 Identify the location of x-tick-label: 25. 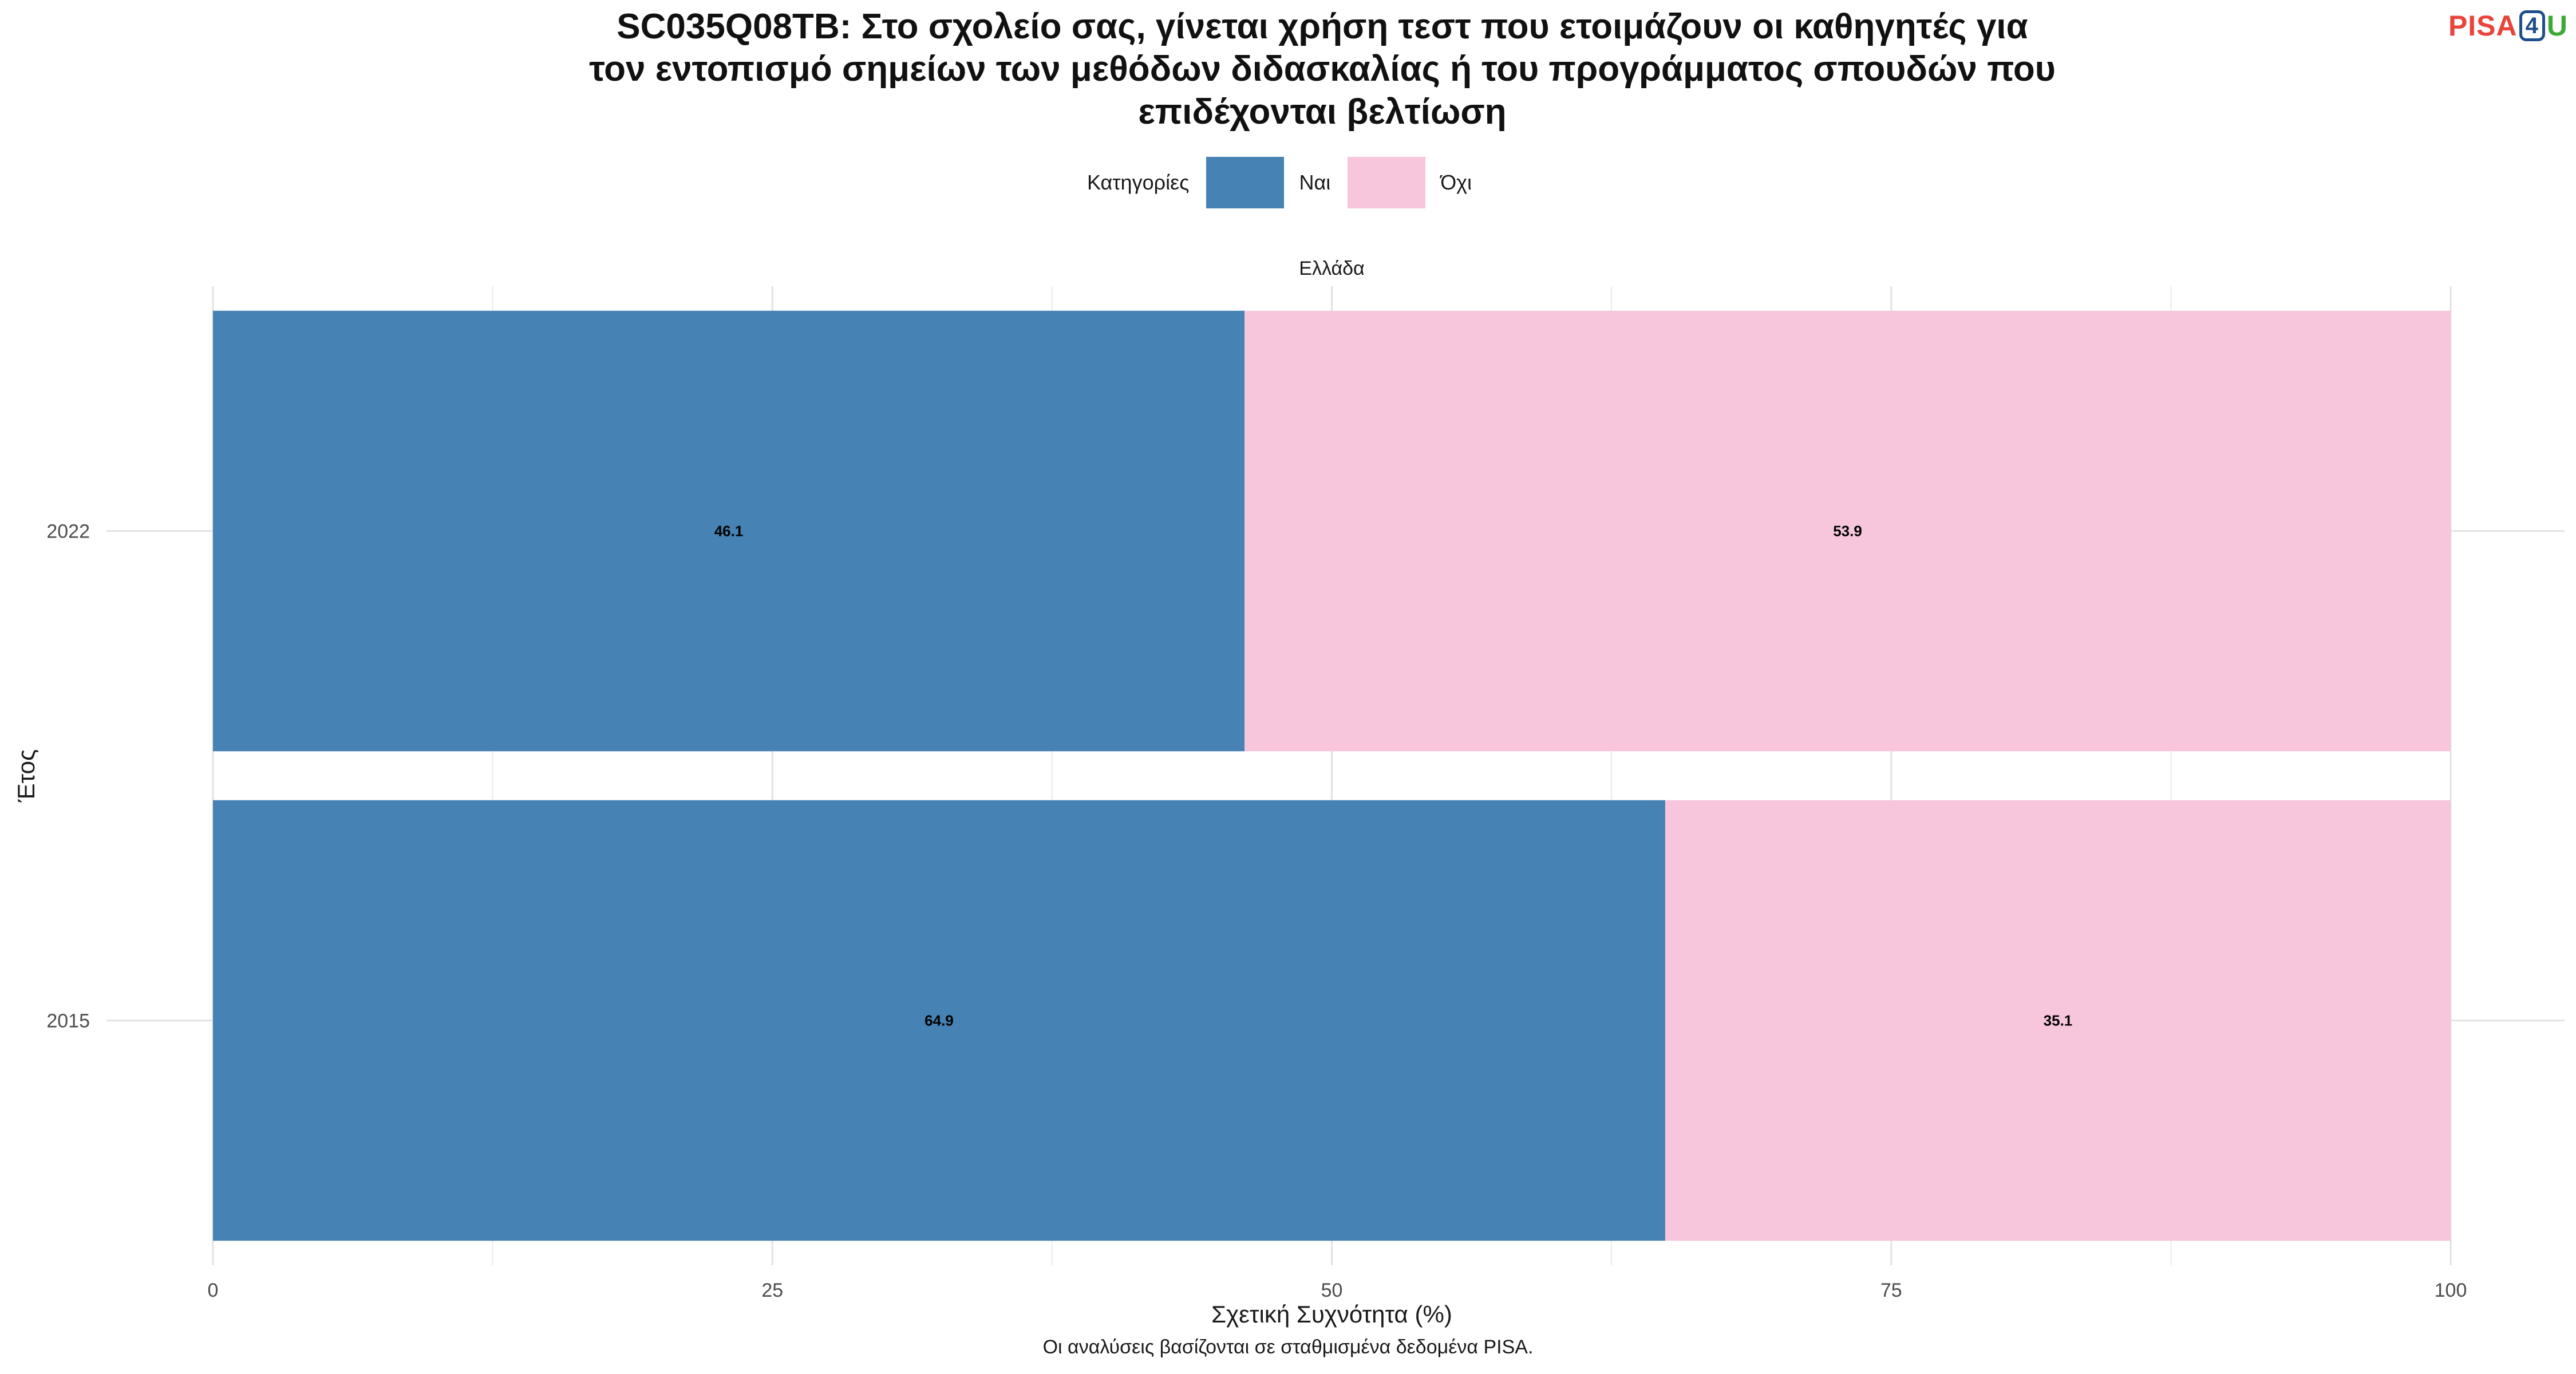
(772, 1290).